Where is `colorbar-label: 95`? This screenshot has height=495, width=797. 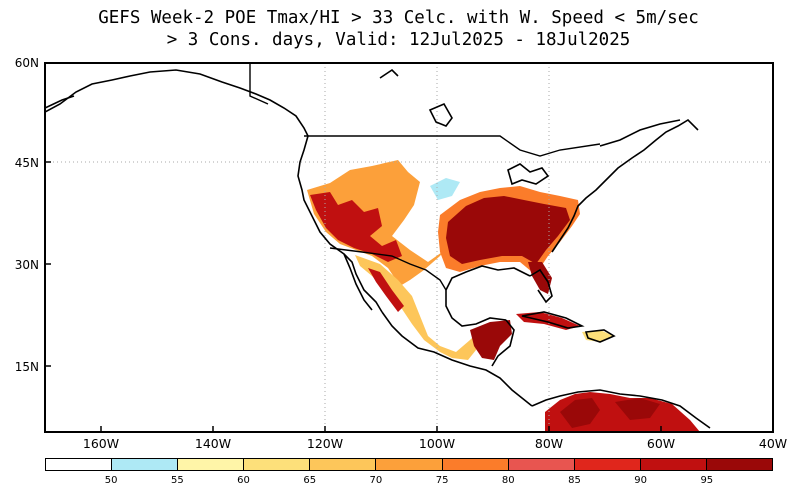 colorbar-label: 95 is located at coordinates (707, 480).